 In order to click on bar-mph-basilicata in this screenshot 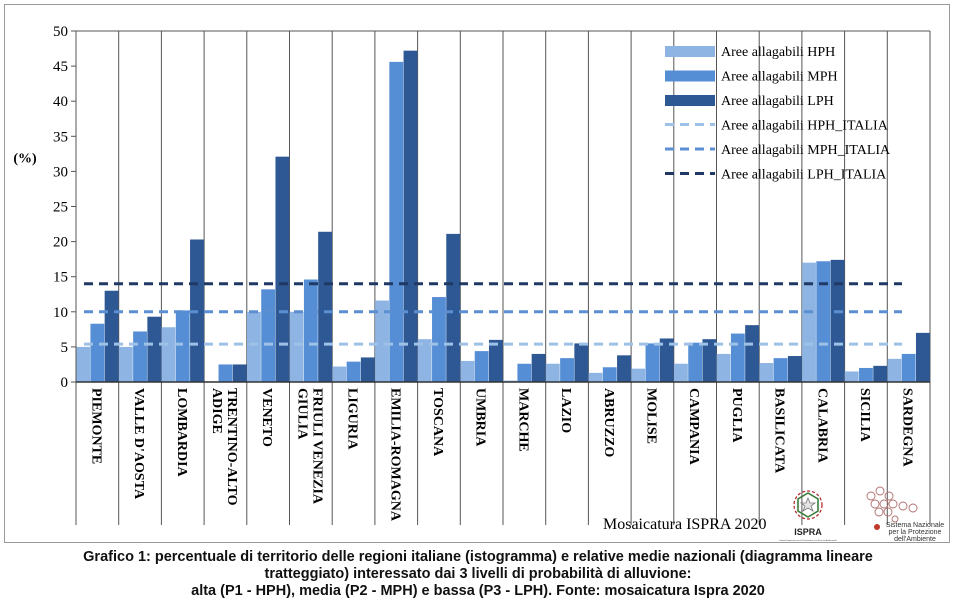, I will do `click(780, 370)`.